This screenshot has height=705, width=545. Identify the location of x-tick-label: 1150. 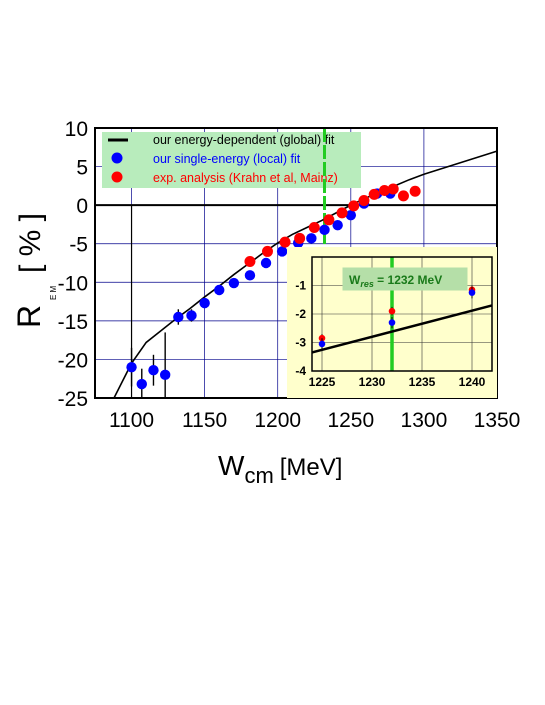
(204, 420).